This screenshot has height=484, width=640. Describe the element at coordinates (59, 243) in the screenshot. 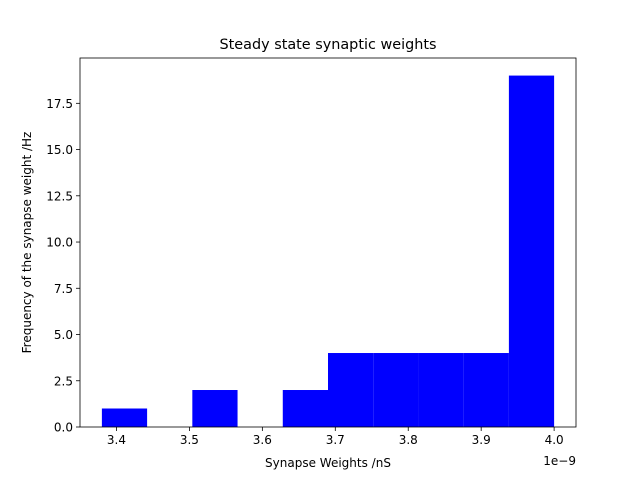

I see `y-tick-label: 10.0` at that location.